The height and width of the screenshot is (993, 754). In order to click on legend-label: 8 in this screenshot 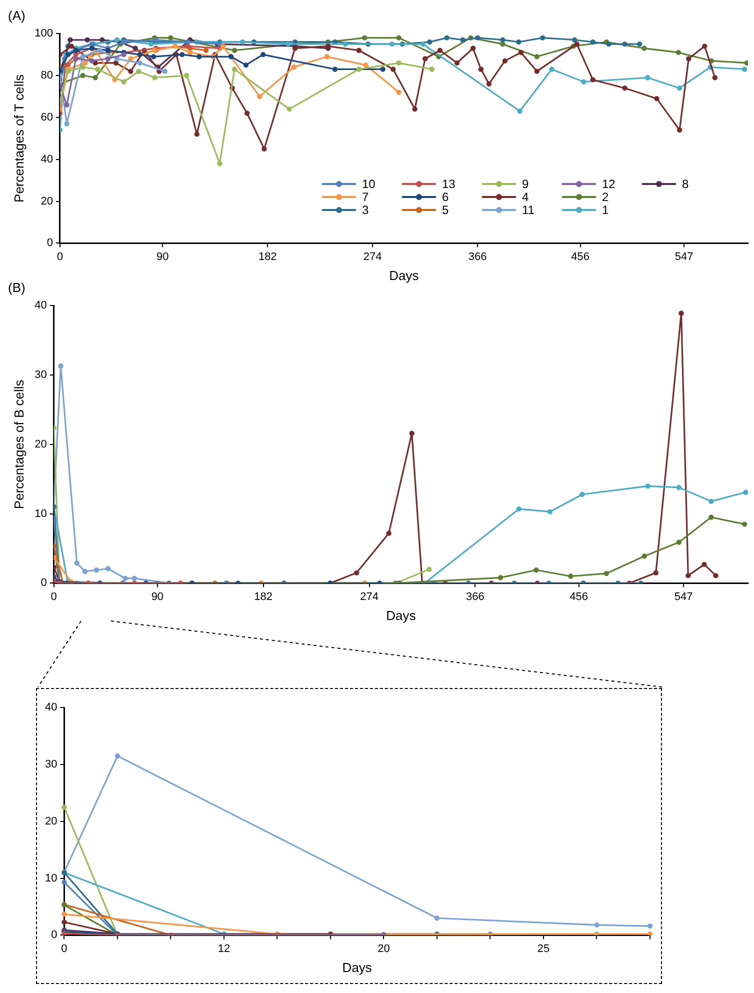, I will do `click(685, 183)`.